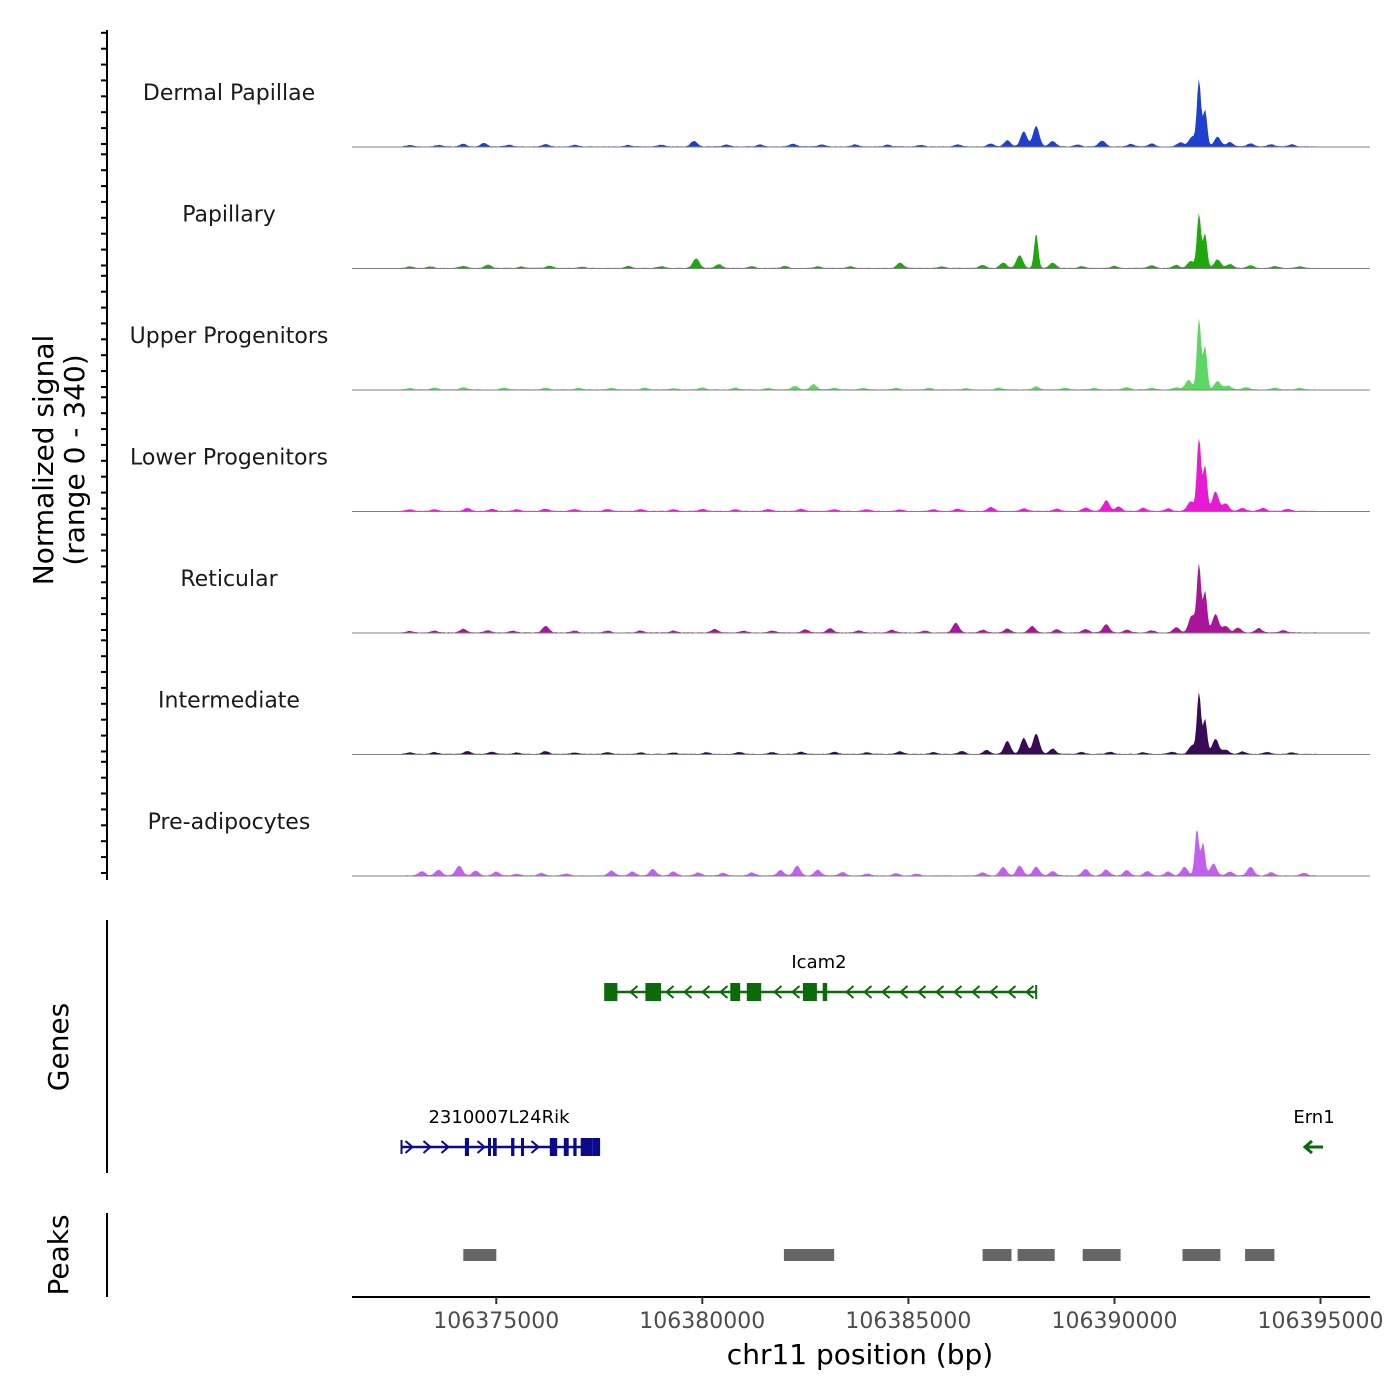 This screenshot has height=1400, width=1400. I want to click on track-label: Papillary, so click(229, 215).